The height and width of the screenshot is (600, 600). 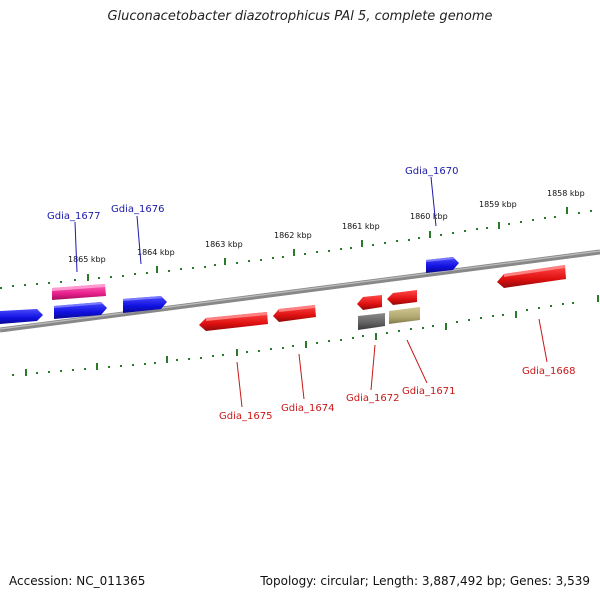 I want to click on gene-label-1668: Gdia_1668, so click(x=548, y=371).